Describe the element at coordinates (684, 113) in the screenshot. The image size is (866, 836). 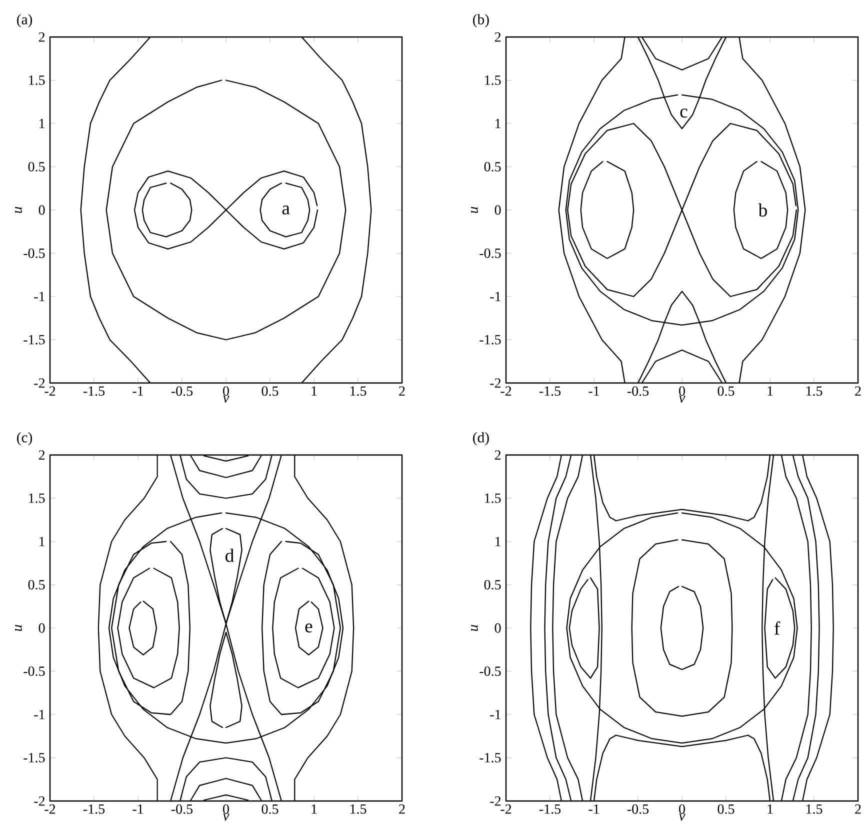
I see `annotation: c` at that location.